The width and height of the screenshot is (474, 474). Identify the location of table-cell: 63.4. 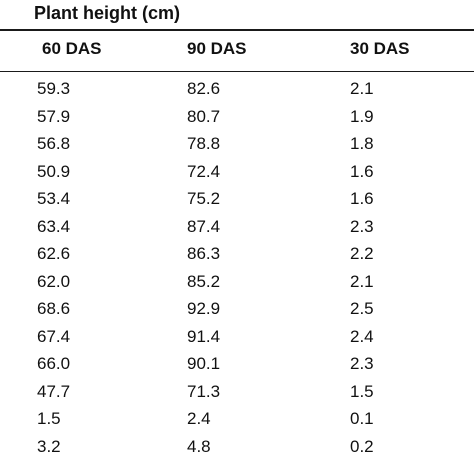
(54, 226).